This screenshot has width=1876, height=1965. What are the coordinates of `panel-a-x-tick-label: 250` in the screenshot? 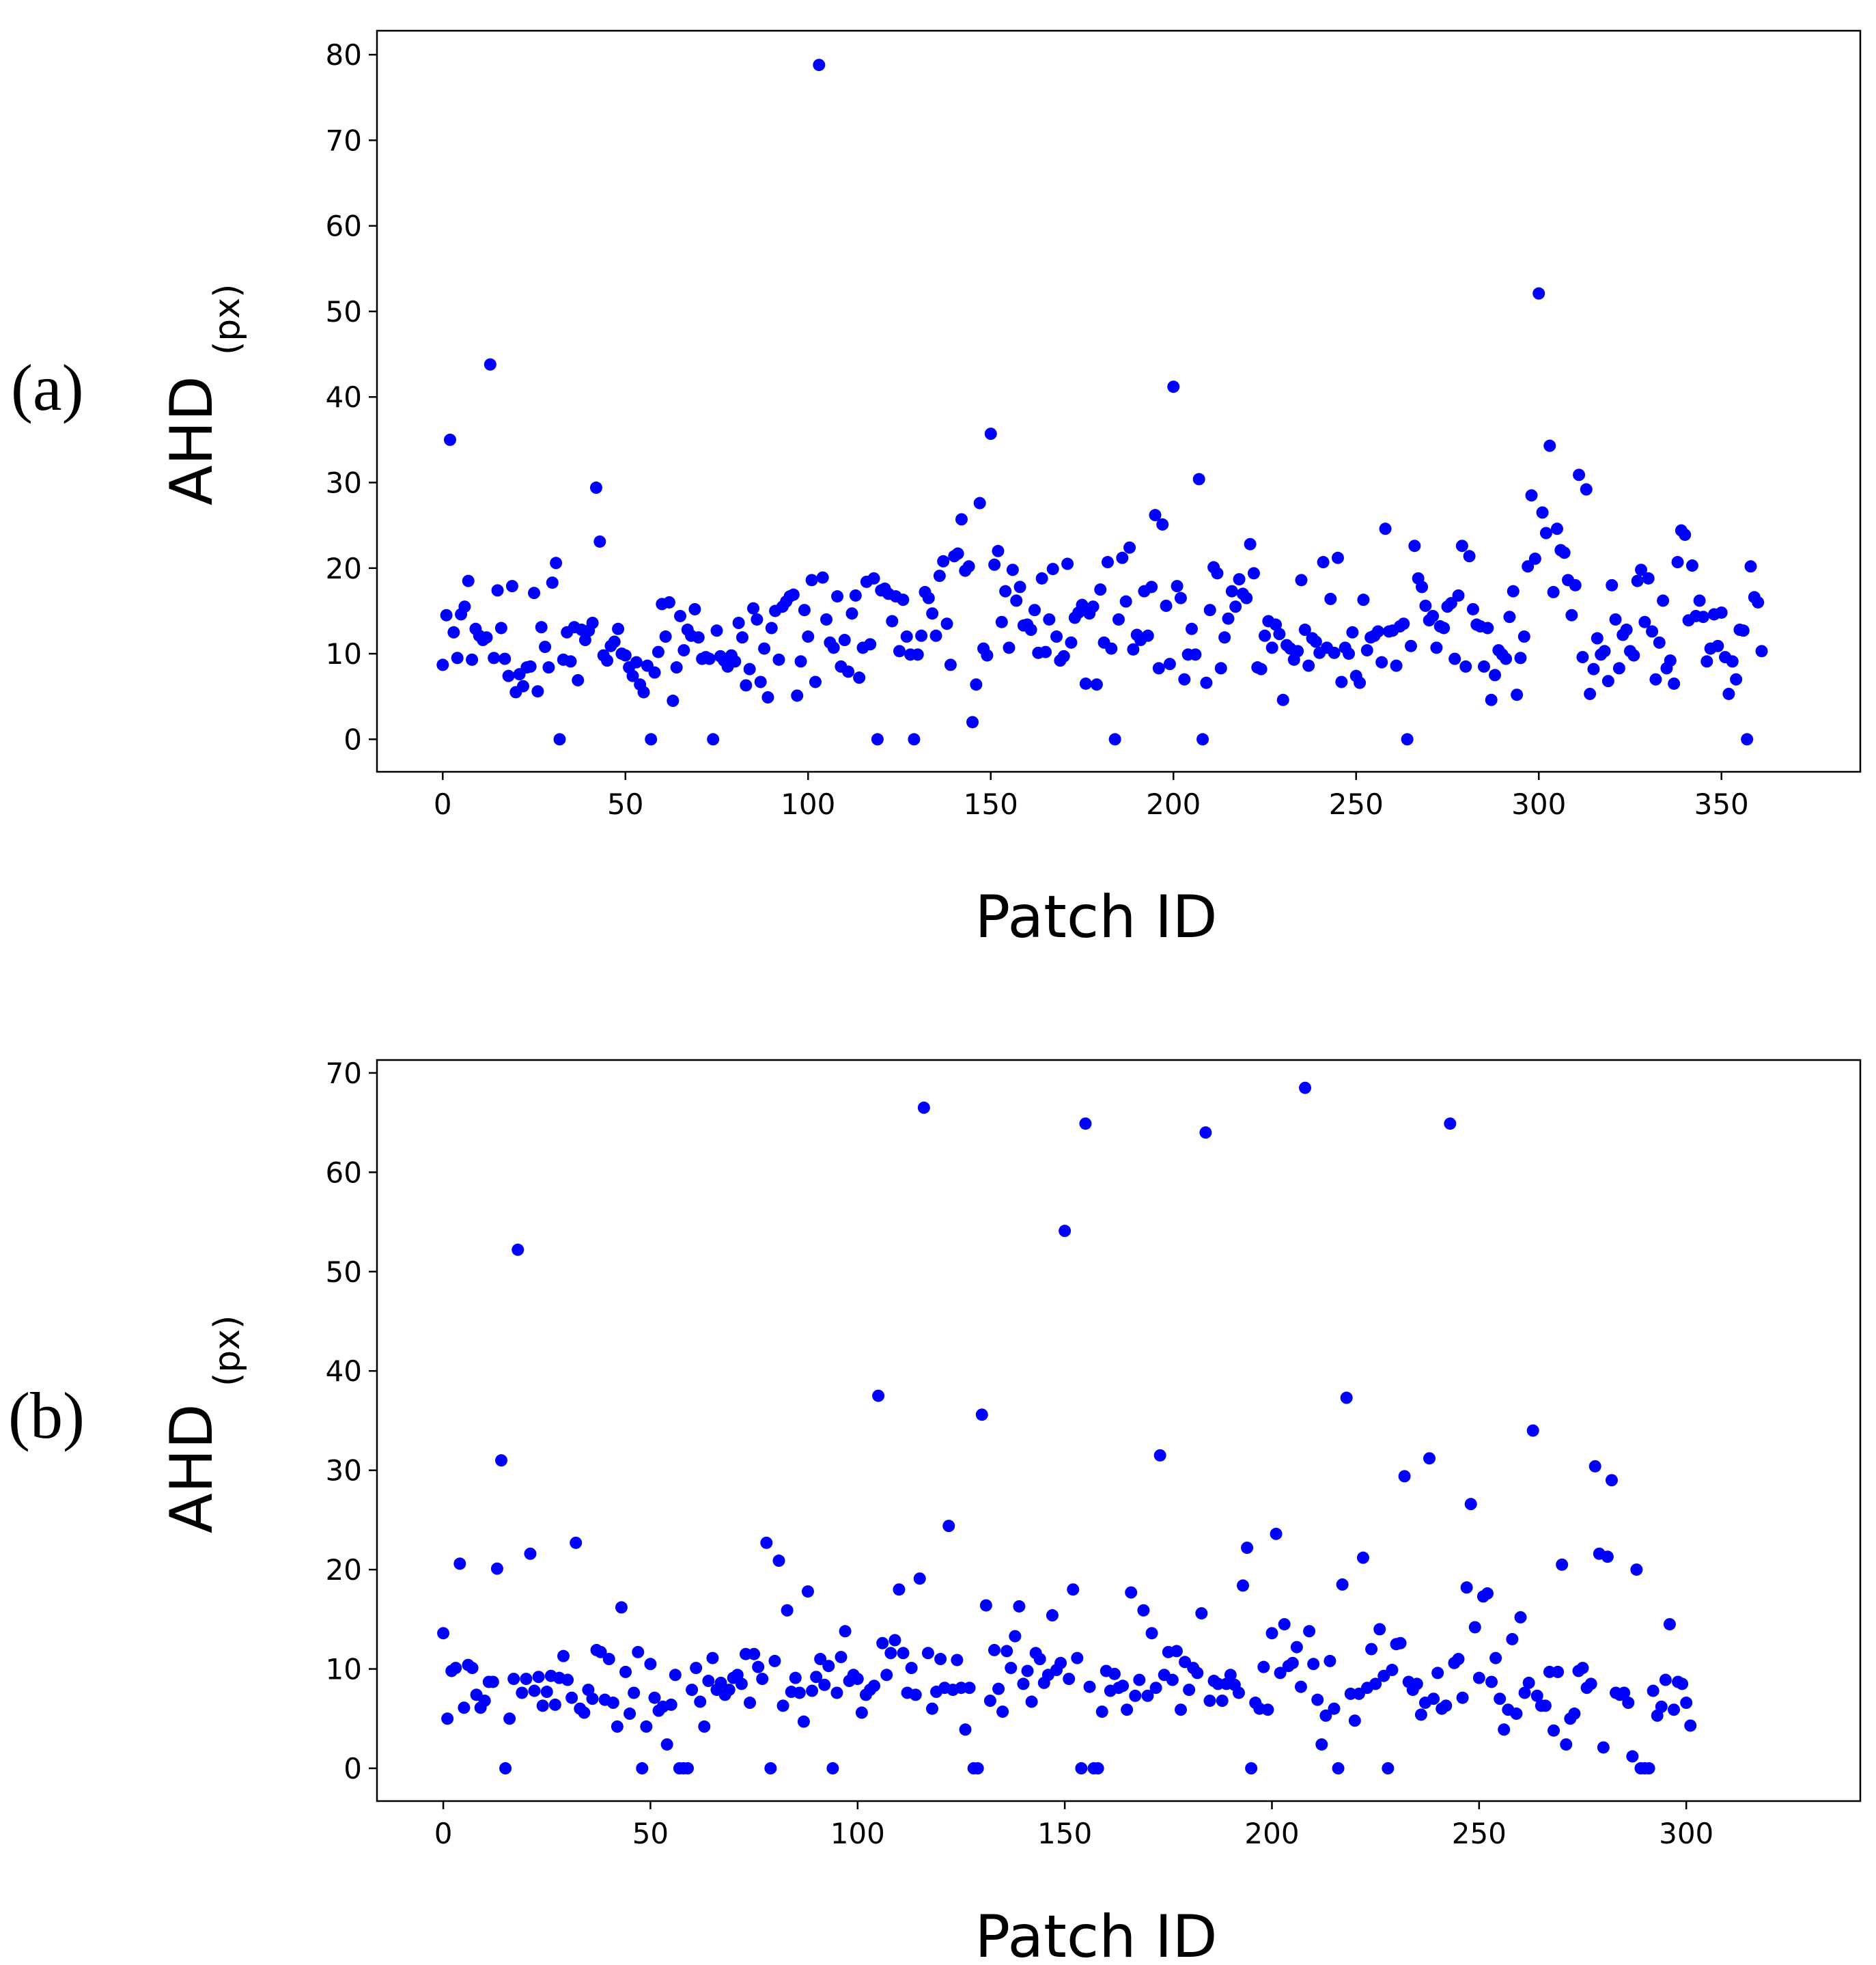 It's located at (1356, 804).